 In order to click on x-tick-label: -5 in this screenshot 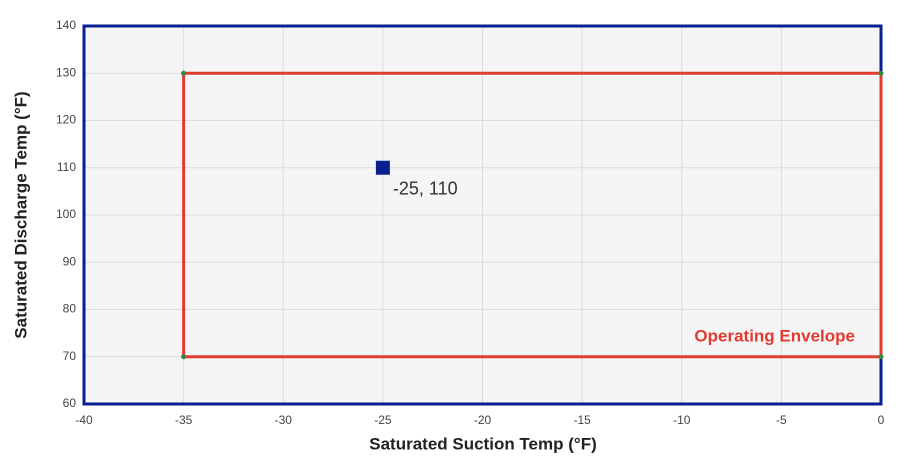, I will do `click(781, 420)`.